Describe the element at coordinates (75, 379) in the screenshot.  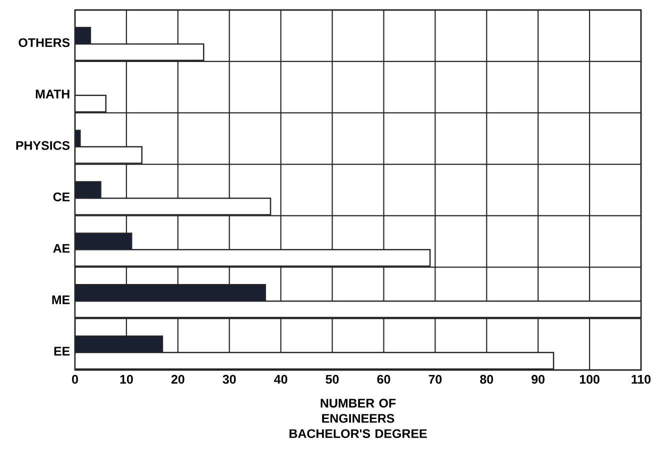
I see `x-tick-label: 0` at that location.